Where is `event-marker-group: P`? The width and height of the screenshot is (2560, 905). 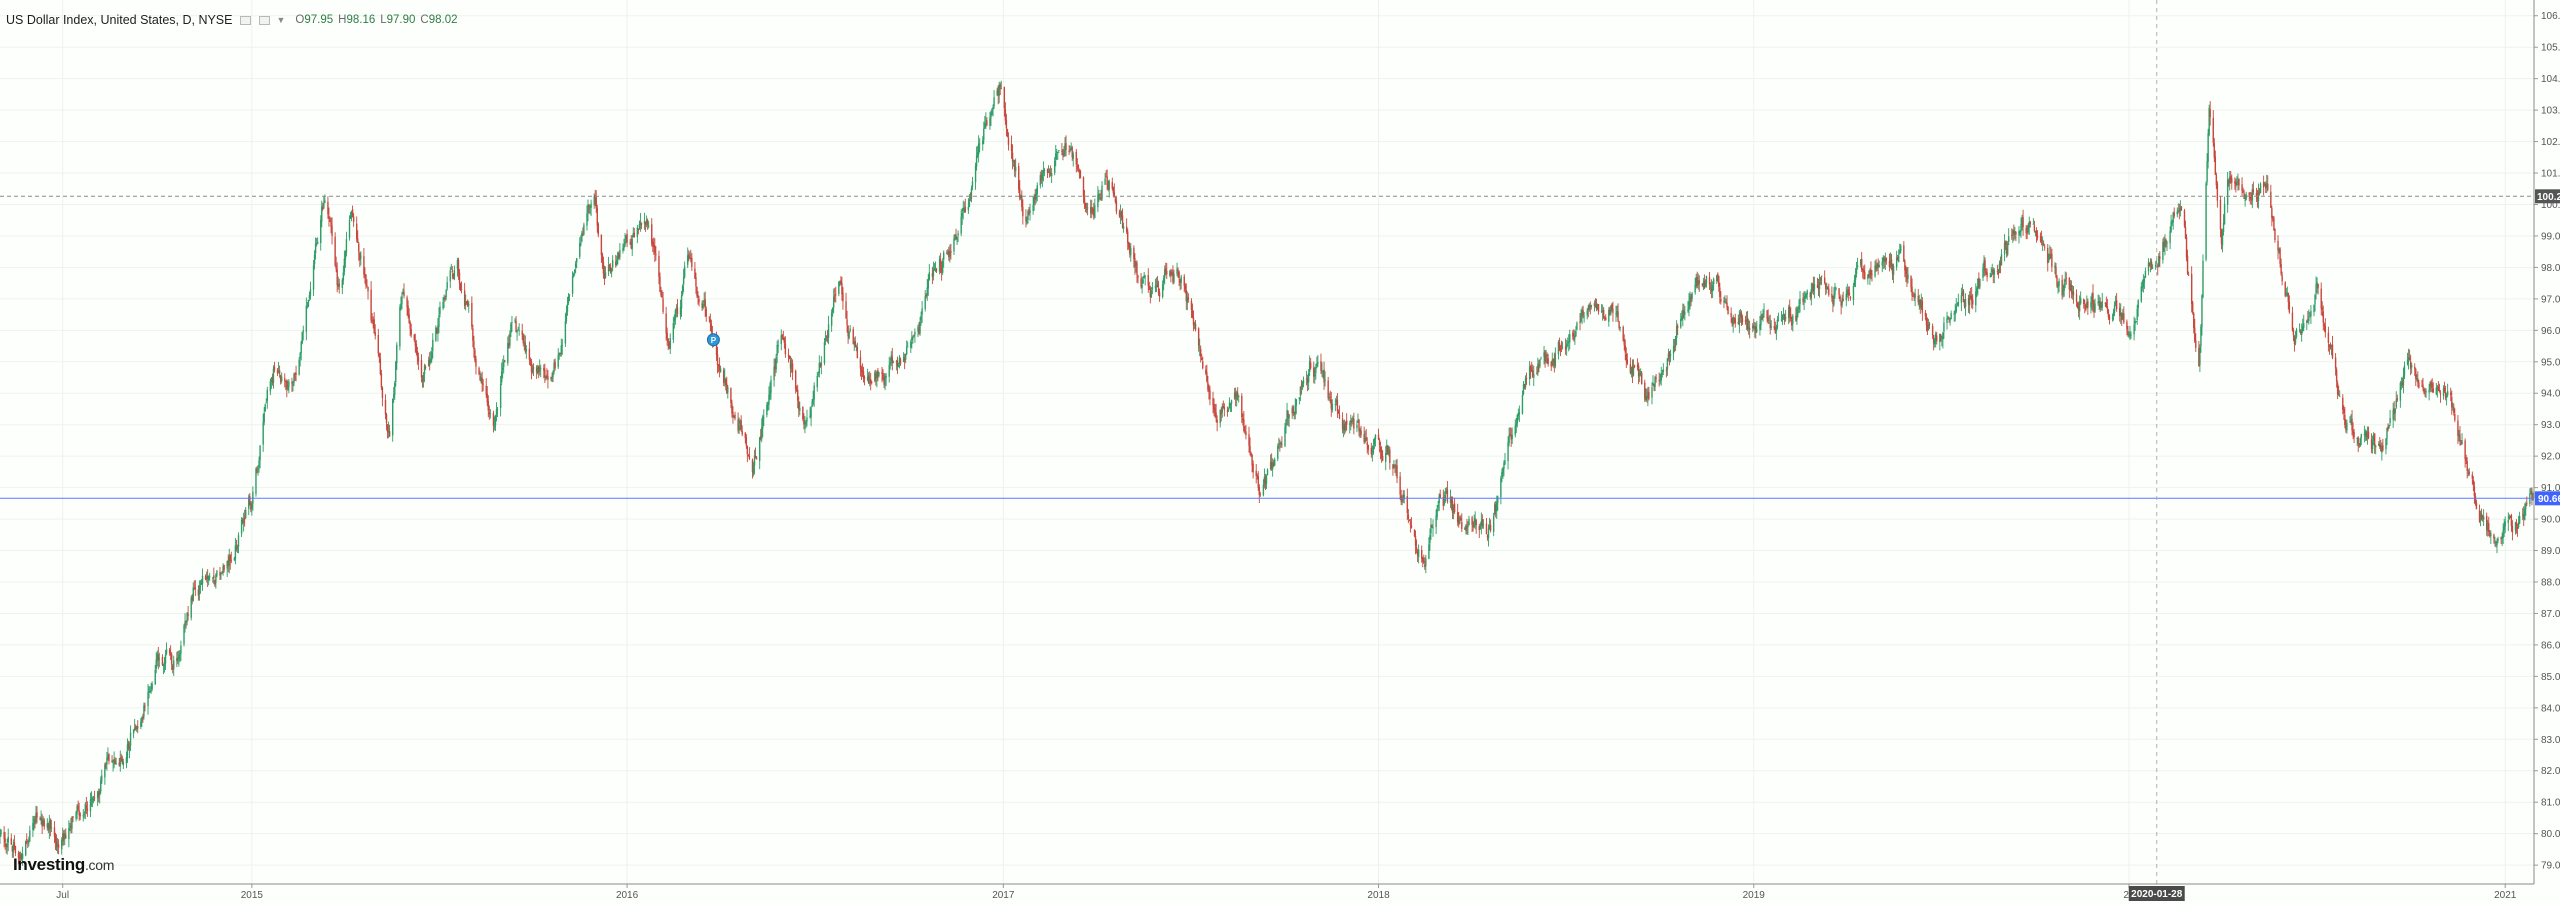
event-marker-group: P is located at coordinates (713, 340).